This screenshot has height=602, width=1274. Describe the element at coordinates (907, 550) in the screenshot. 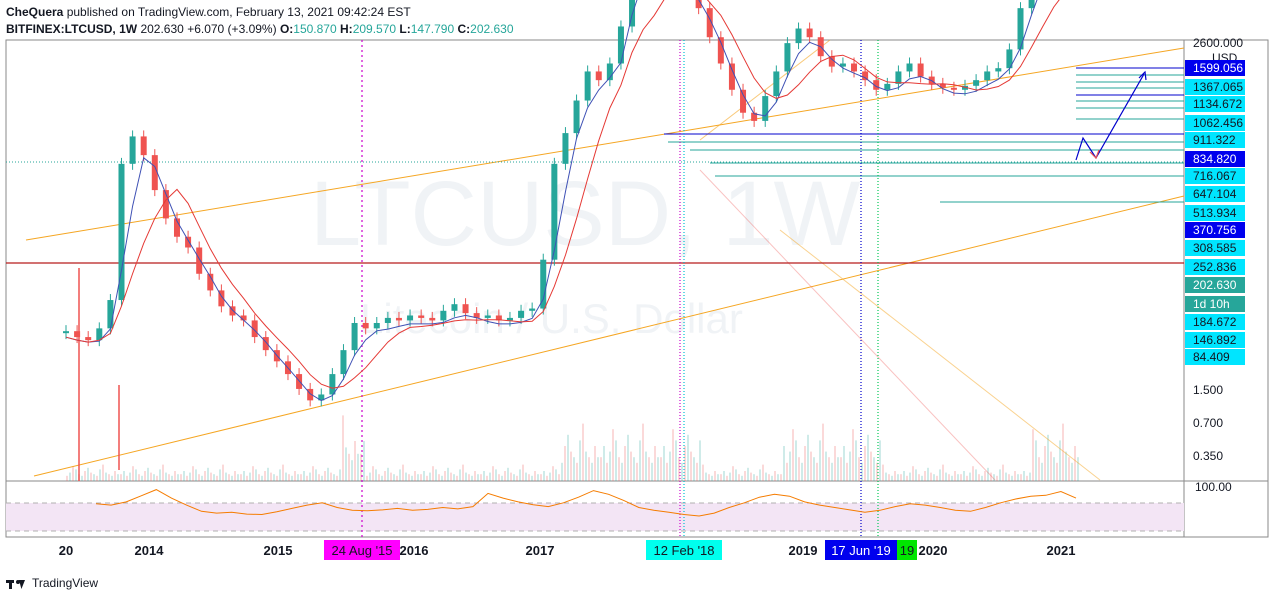

I see `date-marker-bg` at that location.